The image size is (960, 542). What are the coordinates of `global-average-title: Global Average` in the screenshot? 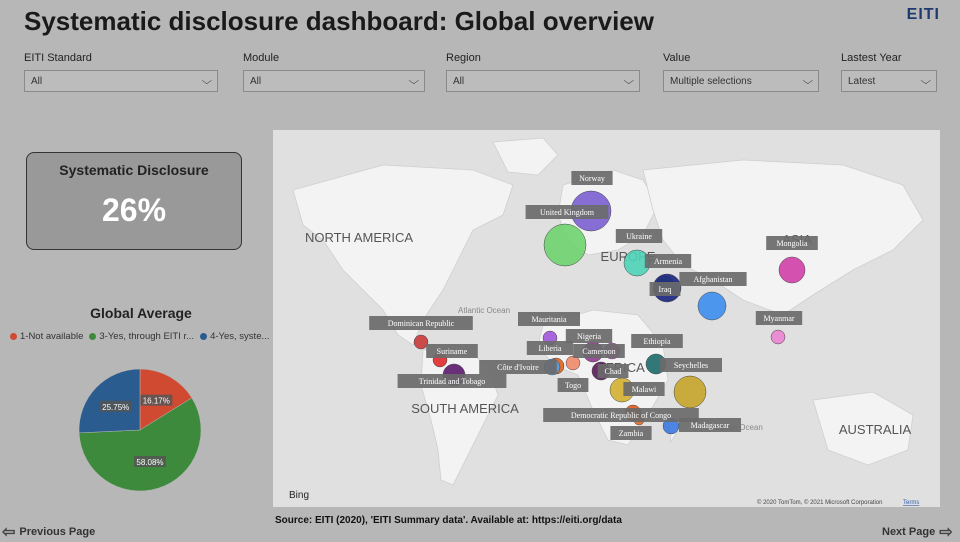 It's located at (141, 313).